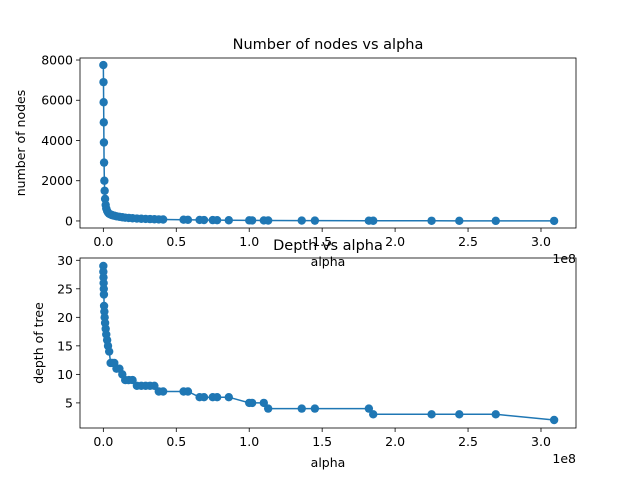 This screenshot has height=480, width=640. Describe the element at coordinates (65, 317) in the screenshot. I see `depth-chart-y-tick-label: 20` at that location.